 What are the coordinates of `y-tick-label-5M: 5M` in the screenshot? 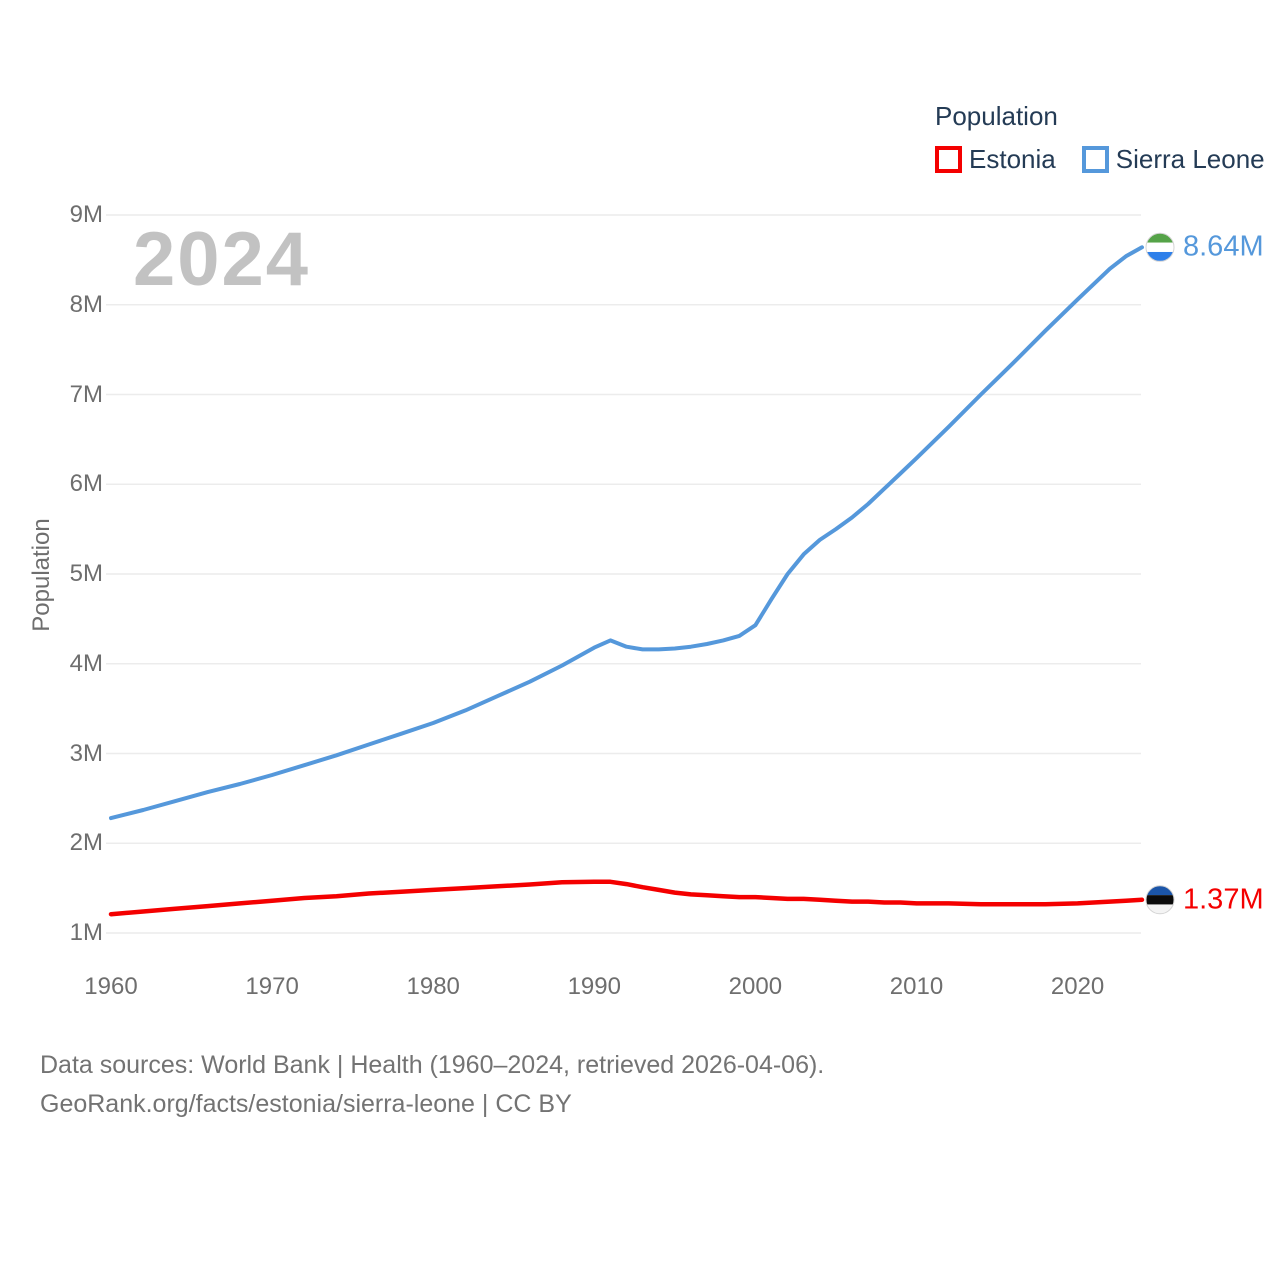 It's located at (86, 573).